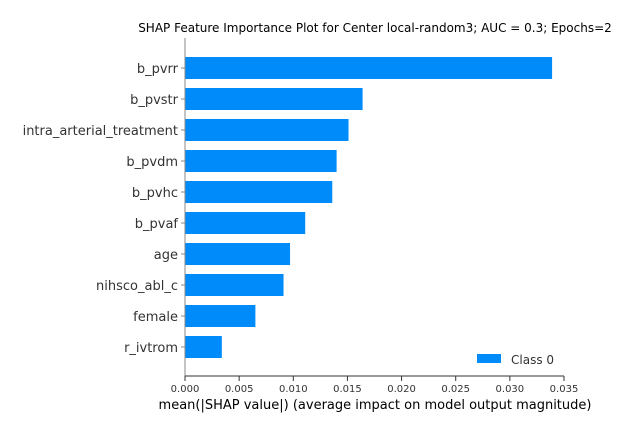  I want to click on y-tick-label-b_pvrr: b_pvrr, so click(158, 69).